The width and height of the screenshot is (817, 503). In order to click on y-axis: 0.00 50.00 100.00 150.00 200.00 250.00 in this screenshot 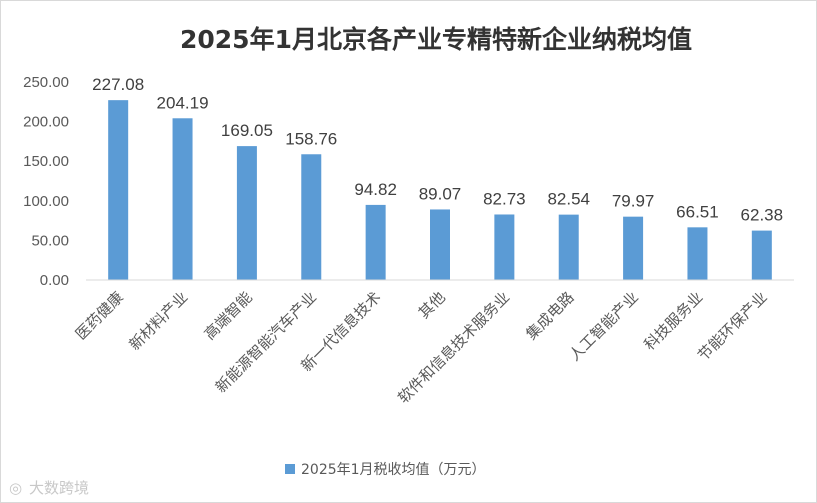, I will do `click(46, 181)`.